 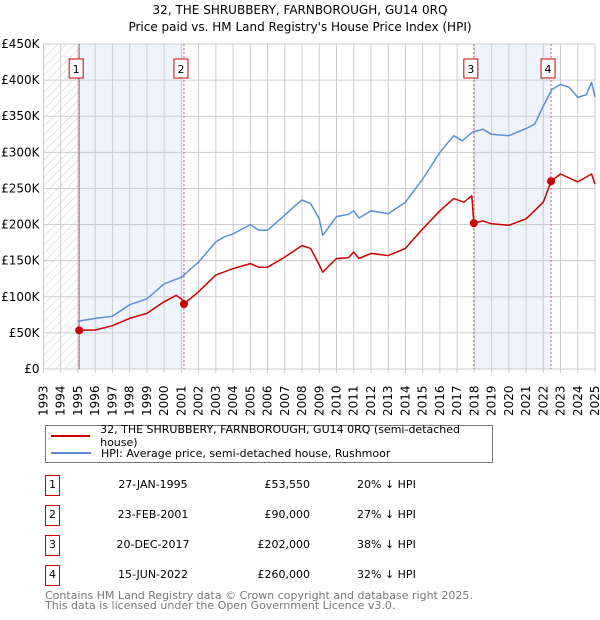 I want to click on sale-label: 2, so click(x=180, y=69).